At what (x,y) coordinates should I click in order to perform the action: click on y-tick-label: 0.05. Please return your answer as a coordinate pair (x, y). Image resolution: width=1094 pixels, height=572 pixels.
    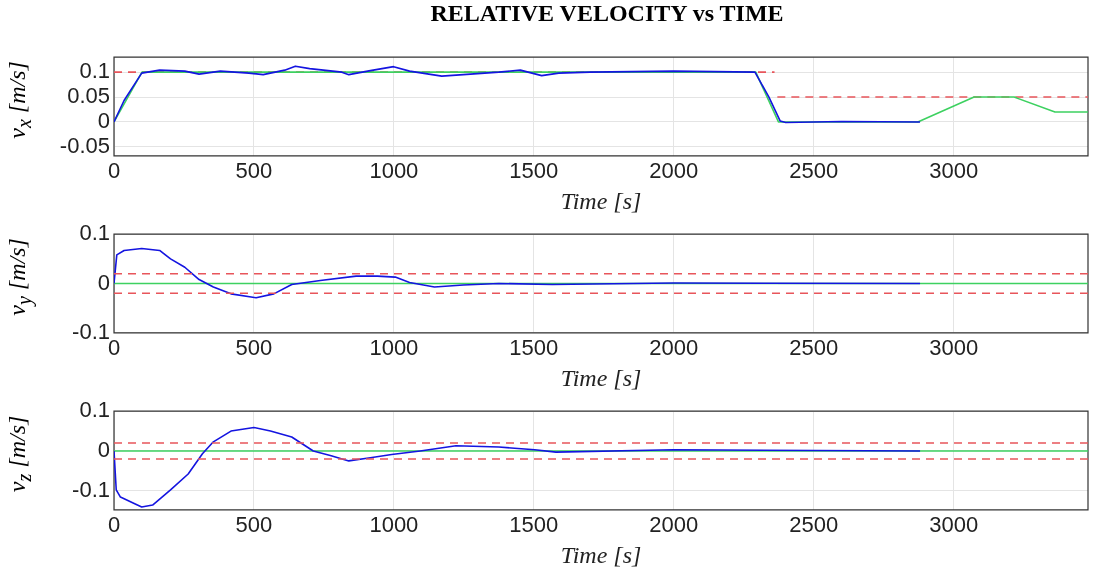
    Looking at the image, I should click on (88, 96).